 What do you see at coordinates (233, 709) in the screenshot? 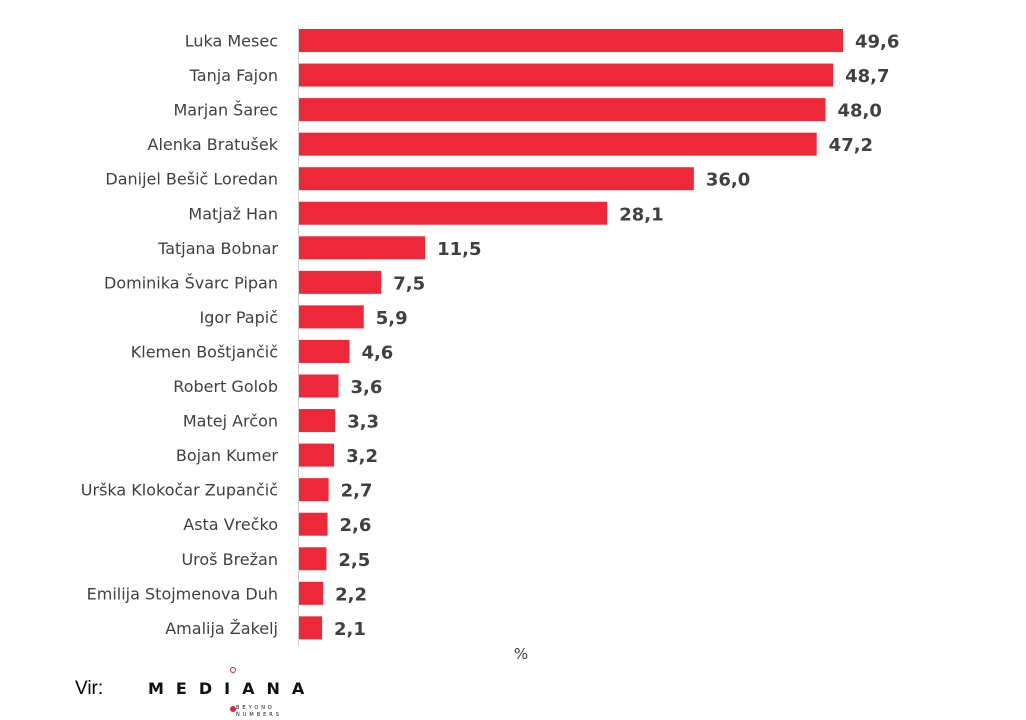
I see `logo-dot-bottom` at bounding box center [233, 709].